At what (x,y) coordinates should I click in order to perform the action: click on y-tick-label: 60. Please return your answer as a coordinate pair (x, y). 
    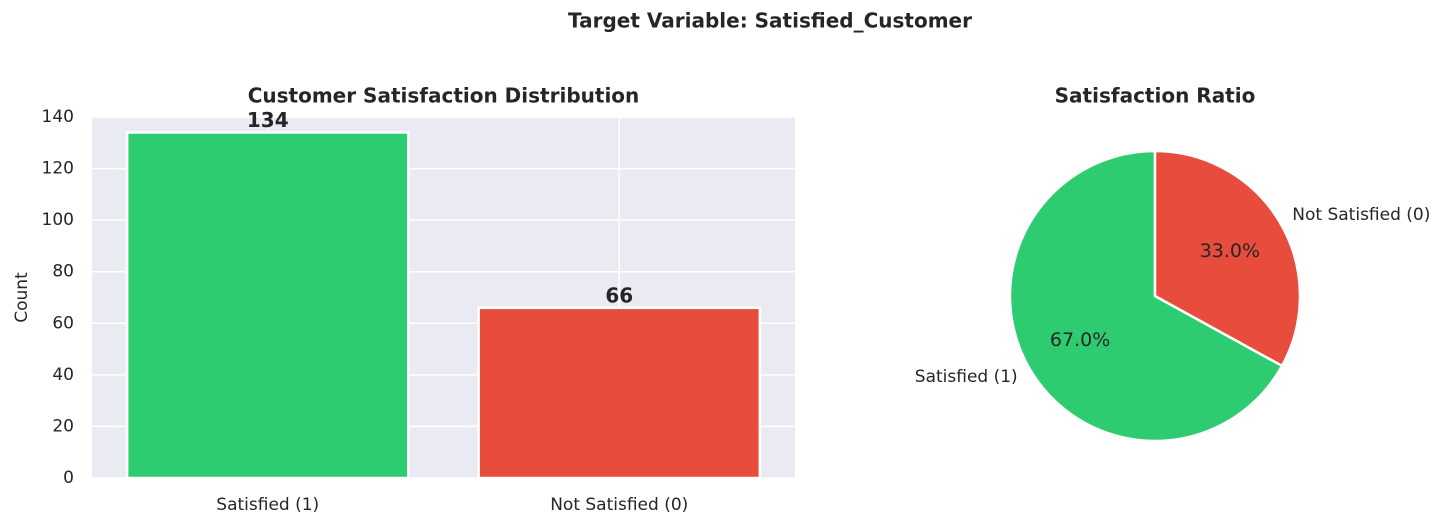
    Looking at the image, I should click on (63, 323).